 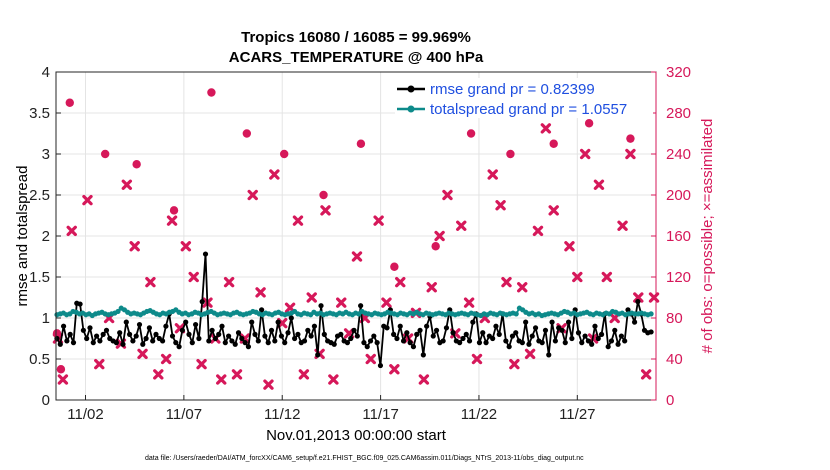 I want to click on y-axis-left: 0 0.5 1 1.5 2 2.5 3 3.5 4, so click(x=45, y=236).